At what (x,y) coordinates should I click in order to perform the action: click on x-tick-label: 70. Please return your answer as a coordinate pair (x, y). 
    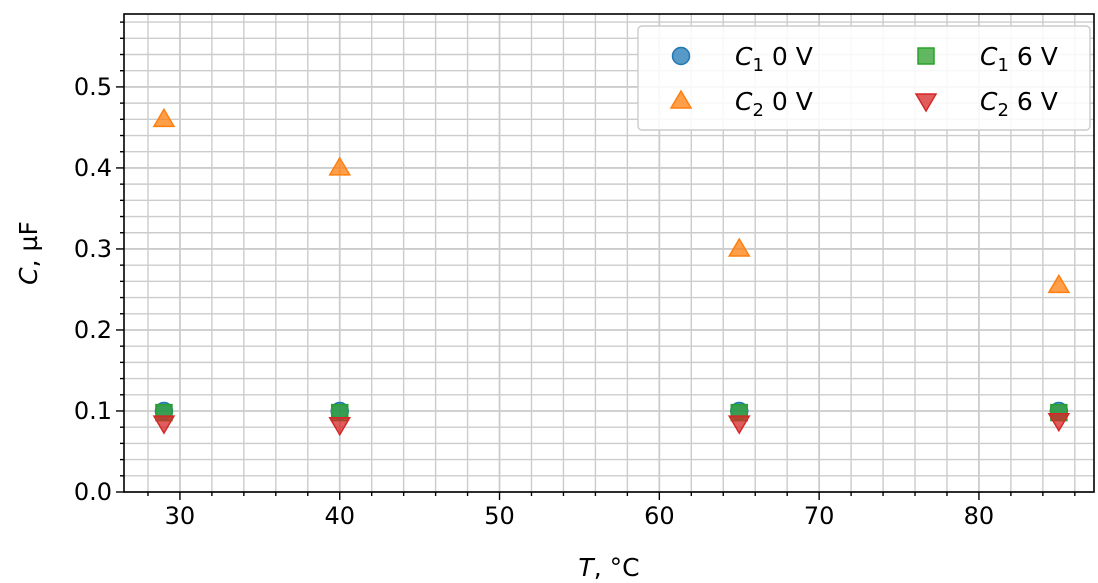
    Looking at the image, I should click on (819, 516).